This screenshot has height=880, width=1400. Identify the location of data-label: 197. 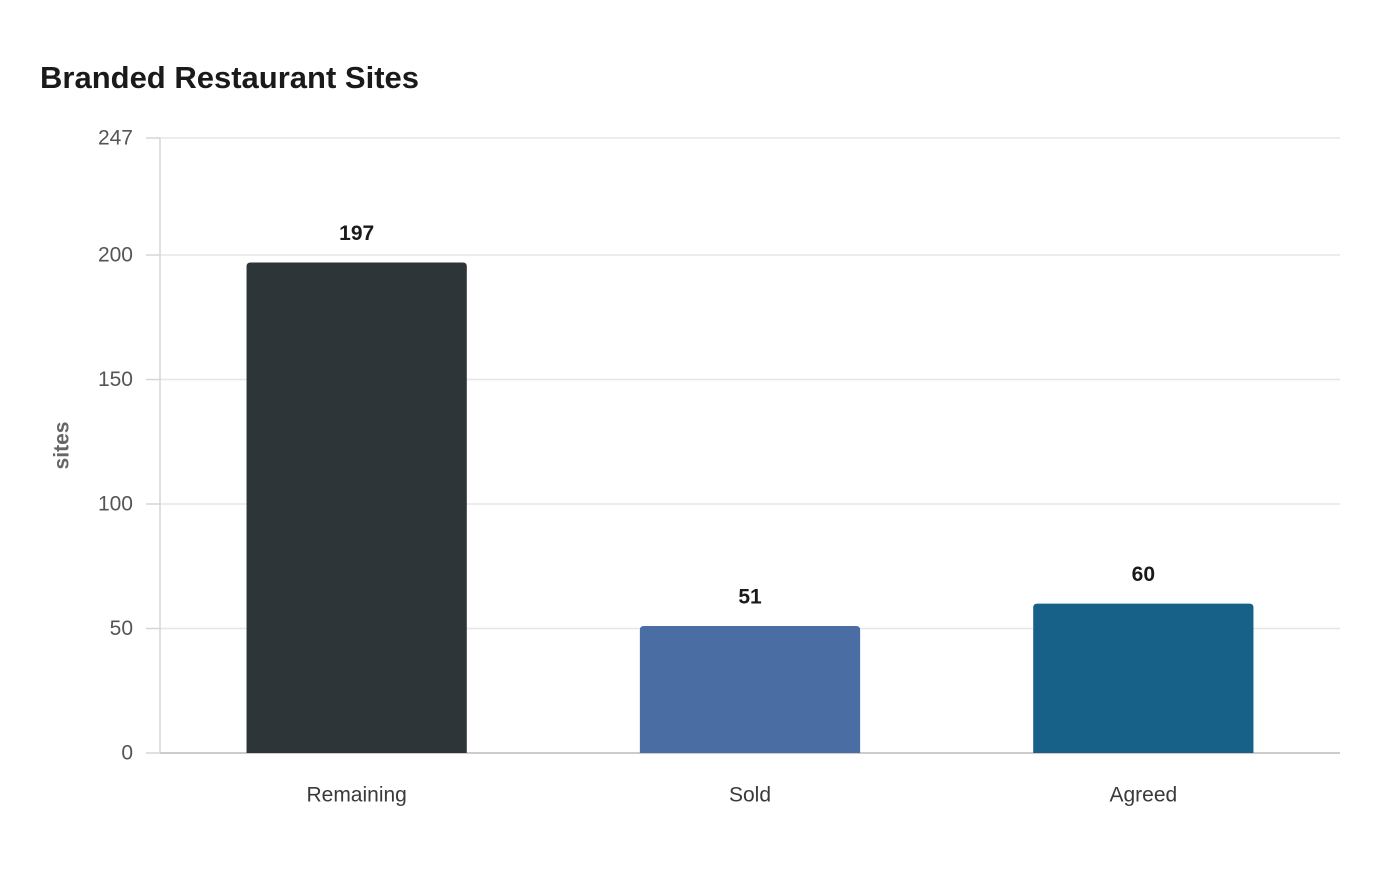
(356, 233).